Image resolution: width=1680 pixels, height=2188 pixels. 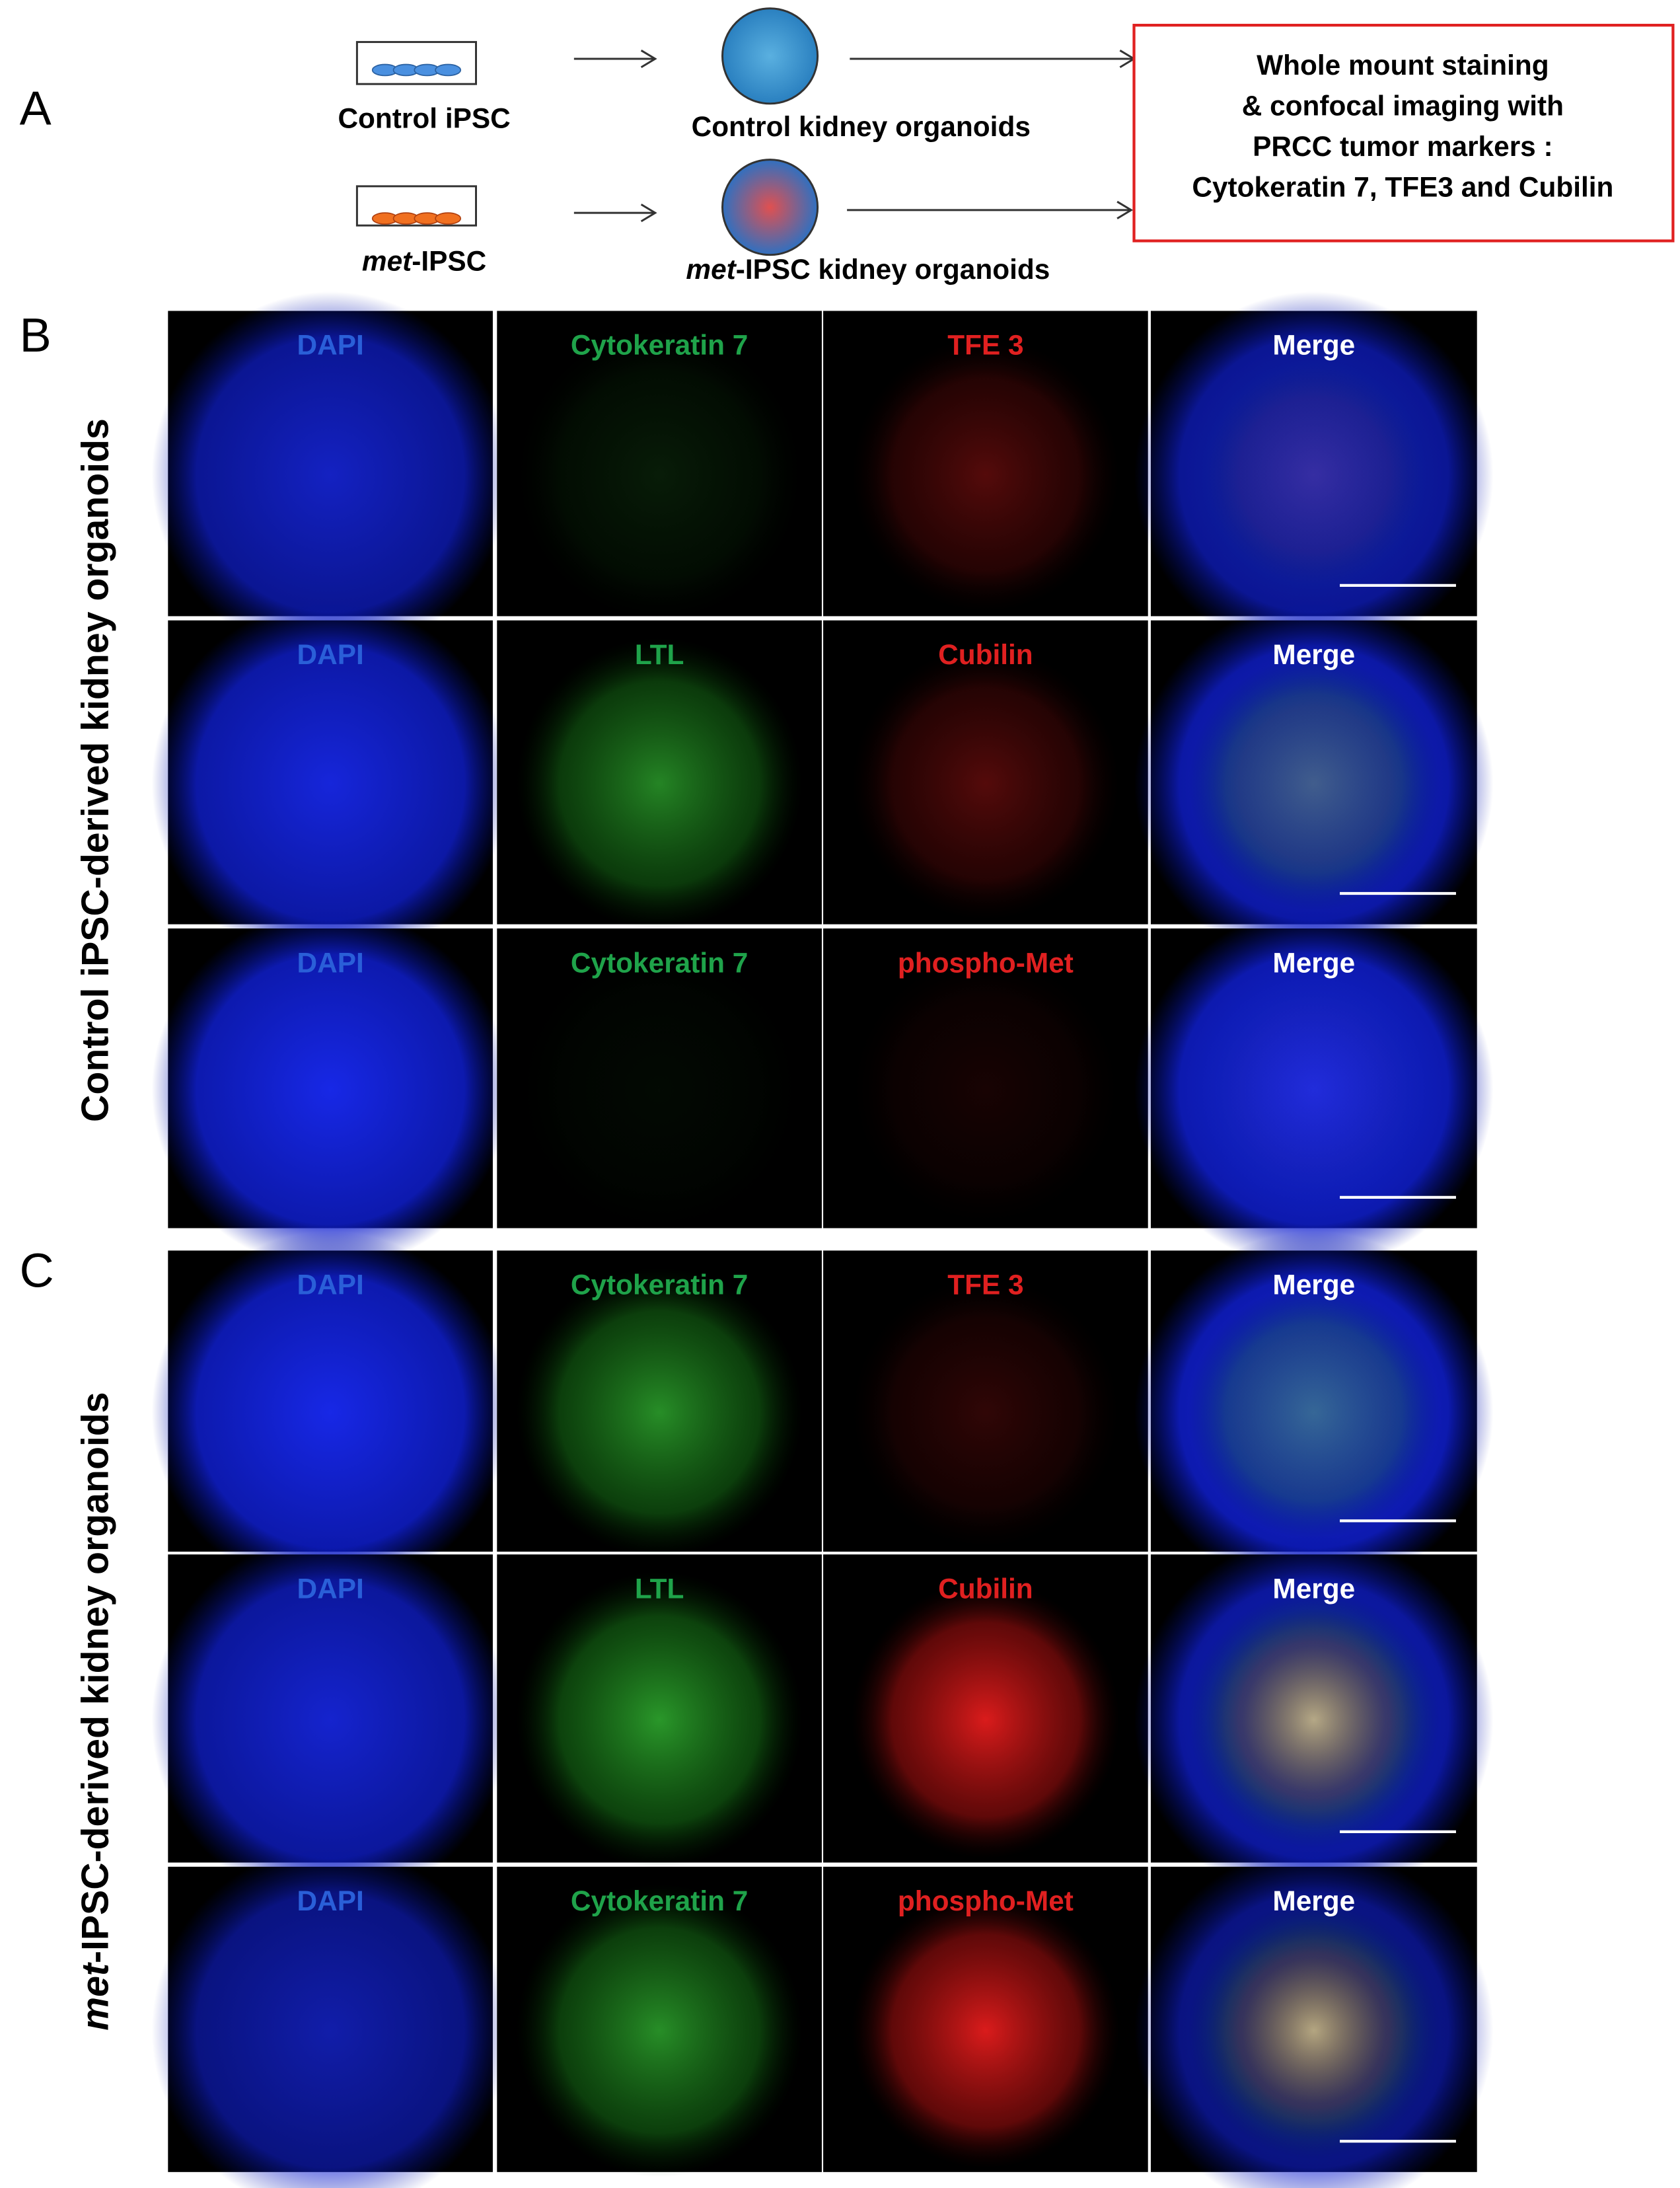 What do you see at coordinates (449, 261) in the screenshot?
I see `label-rest: -IPSC` at bounding box center [449, 261].